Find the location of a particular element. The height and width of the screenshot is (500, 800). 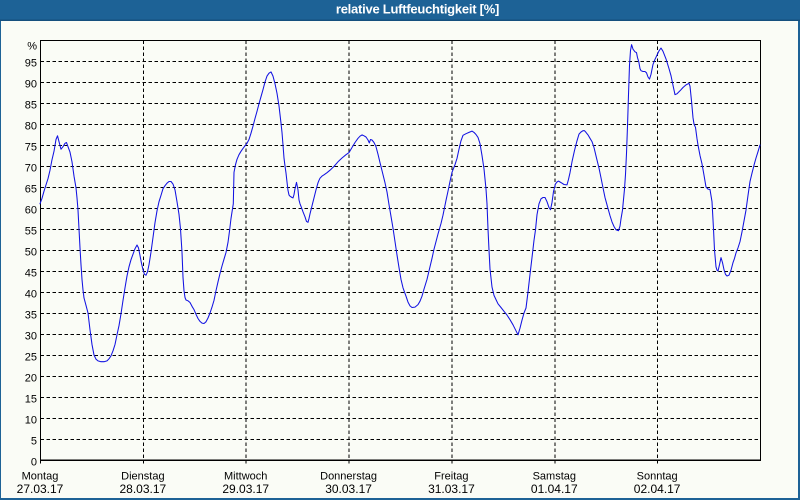

svg-text: 85 is located at coordinates (31, 106).